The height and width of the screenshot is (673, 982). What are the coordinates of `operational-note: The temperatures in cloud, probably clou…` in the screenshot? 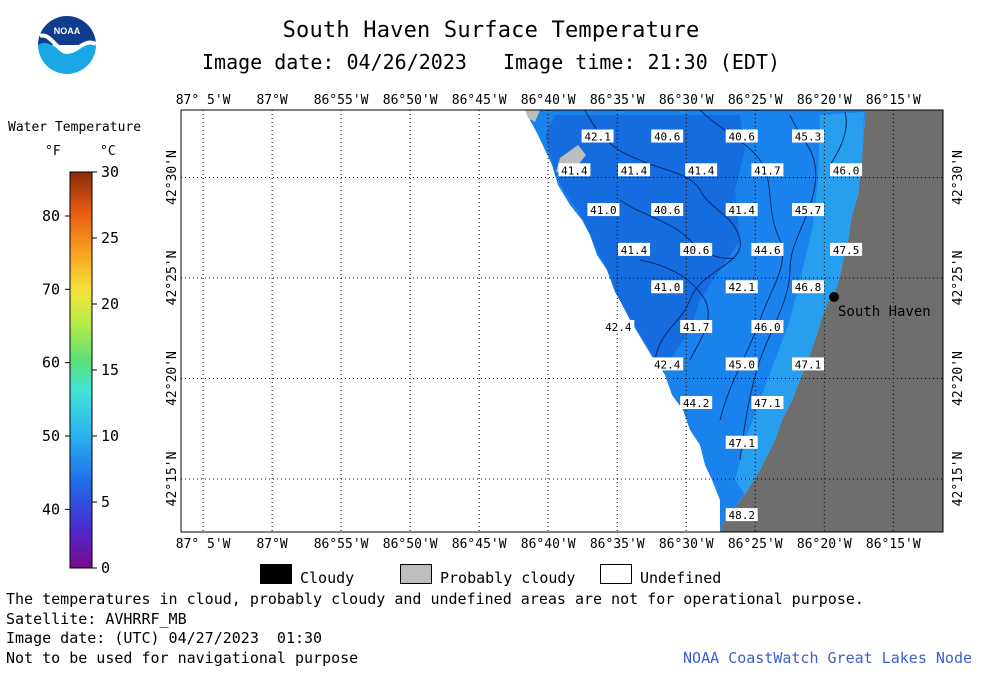 It's located at (435, 599).